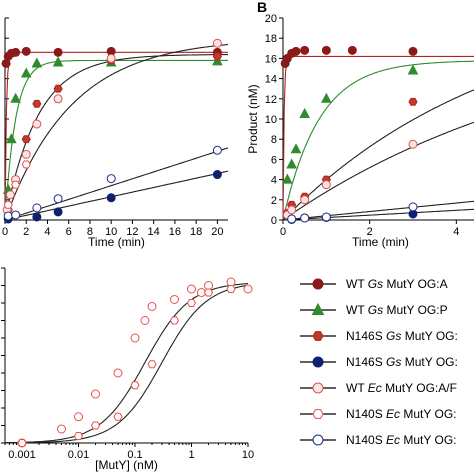 This screenshot has width=474, height=474. I want to click on panel-a-x-tick-label: 14, so click(154, 232).